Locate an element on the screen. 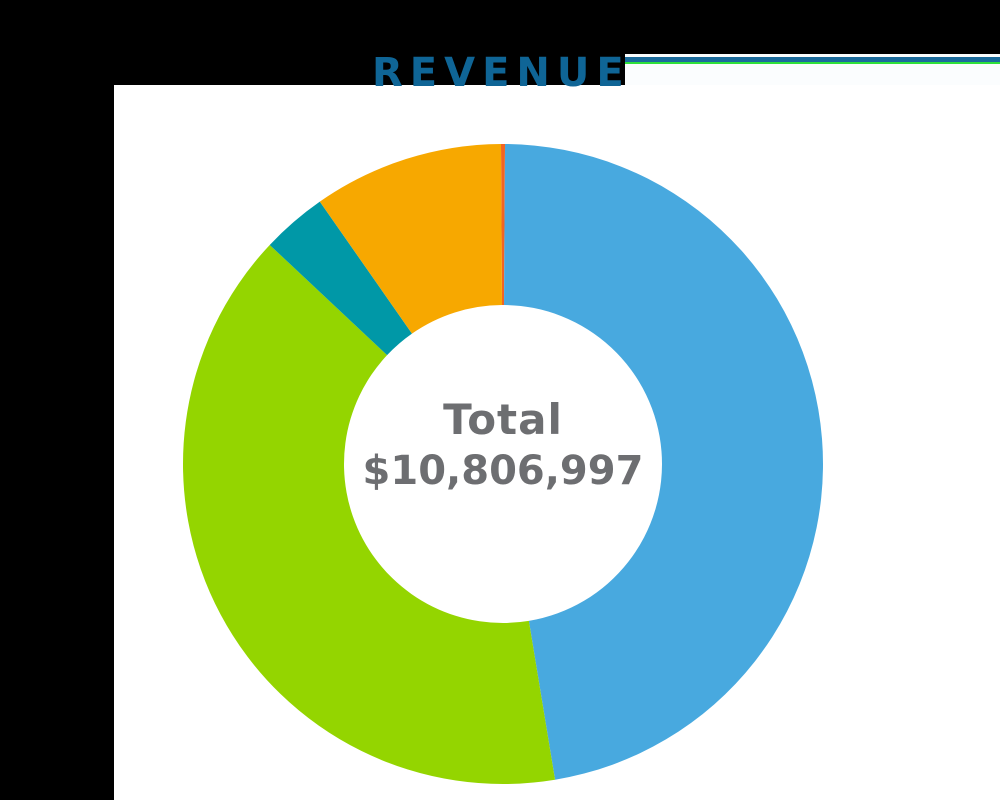 Image resolution: width=1000 pixels, height=800 pixels. total-value: $10,806,997 is located at coordinates (503, 471).